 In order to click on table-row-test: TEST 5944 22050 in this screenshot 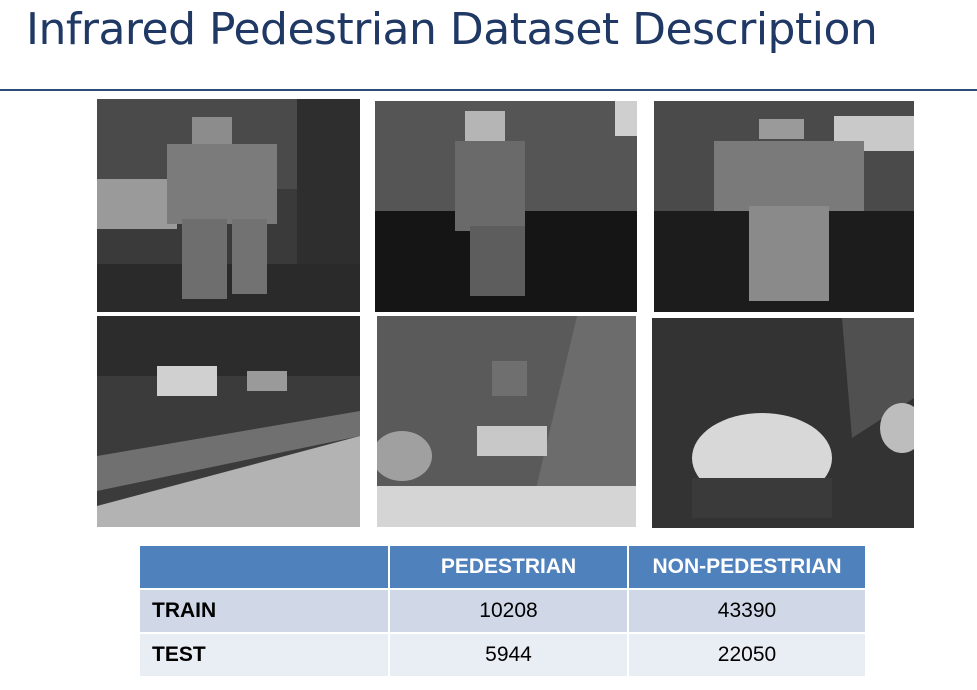, I will do `click(503, 655)`.